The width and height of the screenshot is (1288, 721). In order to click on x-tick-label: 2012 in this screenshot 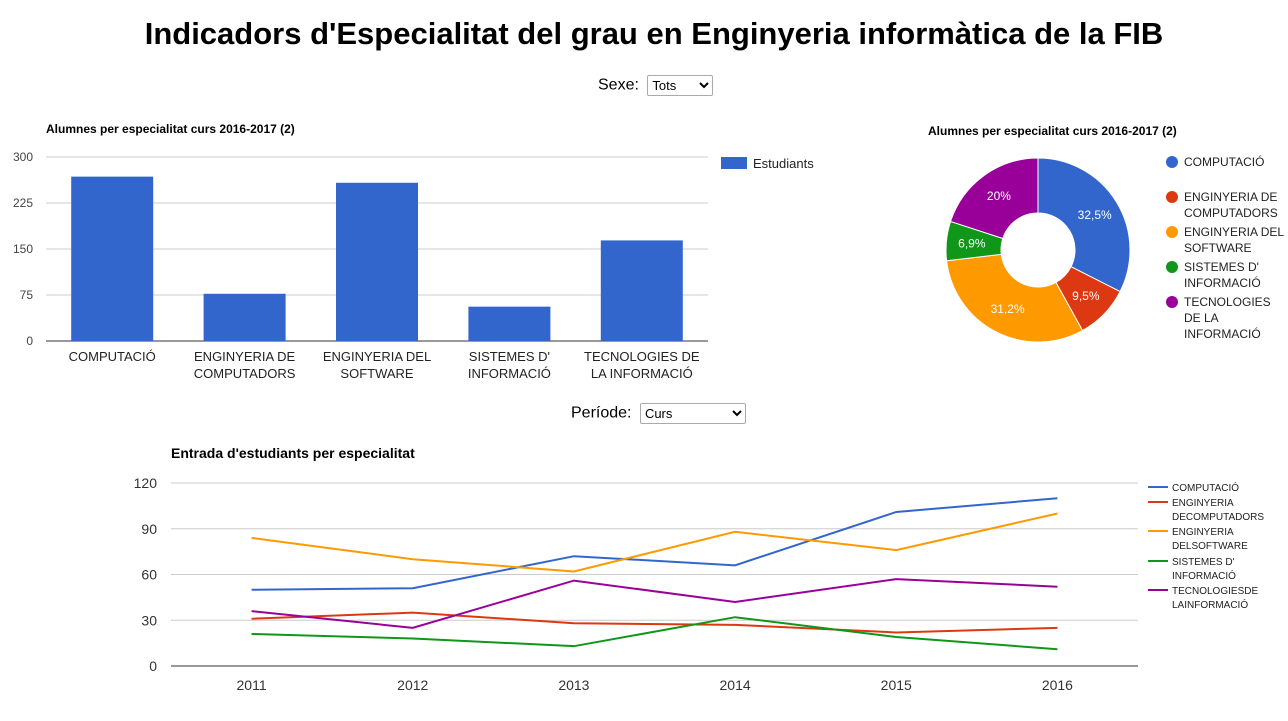, I will do `click(412, 685)`.